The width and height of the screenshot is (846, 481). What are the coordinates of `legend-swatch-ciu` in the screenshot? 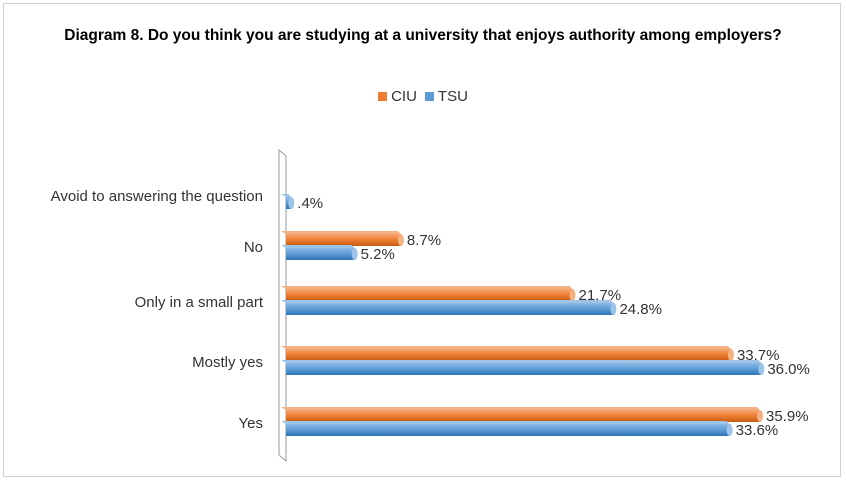 It's located at (383, 96).